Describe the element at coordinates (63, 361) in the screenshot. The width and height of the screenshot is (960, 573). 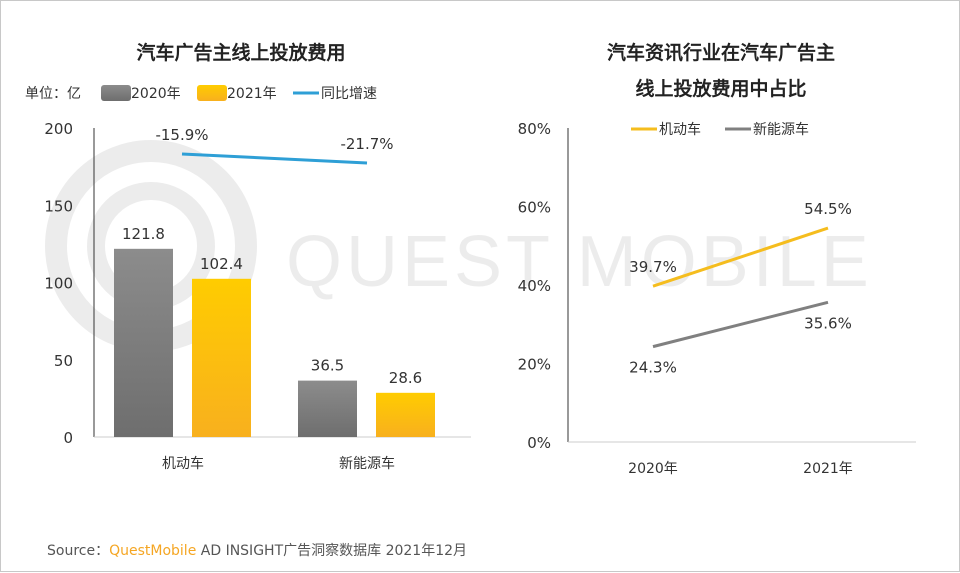
I see `y-tick-label: 50` at that location.